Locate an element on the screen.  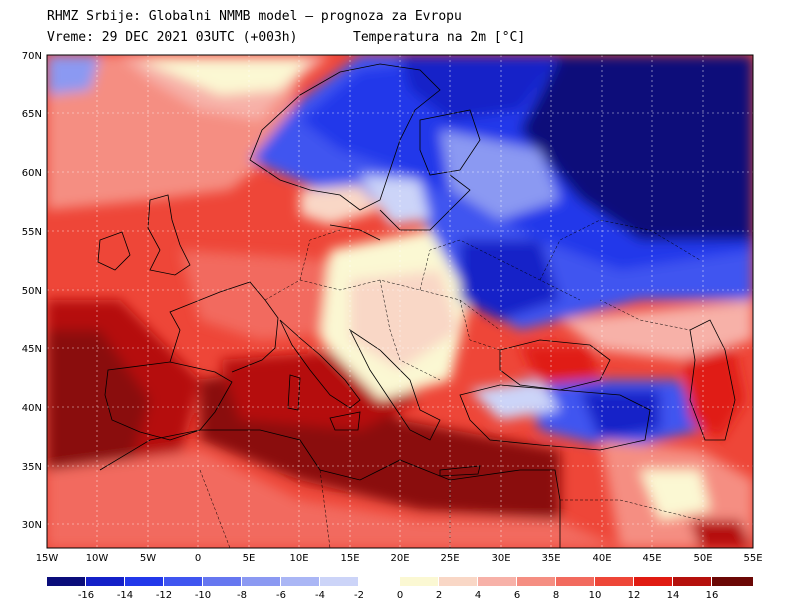
legend-label: -16 is located at coordinates (86, 595).